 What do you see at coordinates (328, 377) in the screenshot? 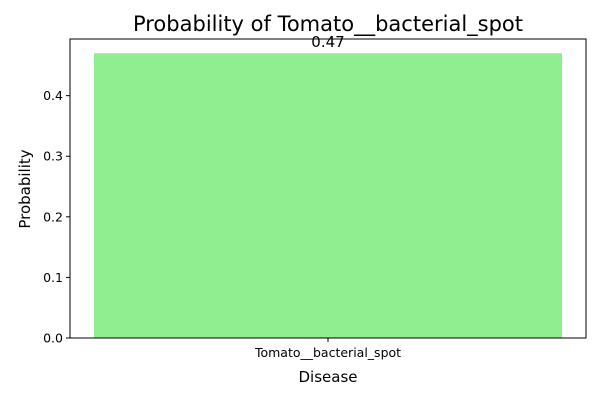
I see `x-axis-label: Disease` at bounding box center [328, 377].